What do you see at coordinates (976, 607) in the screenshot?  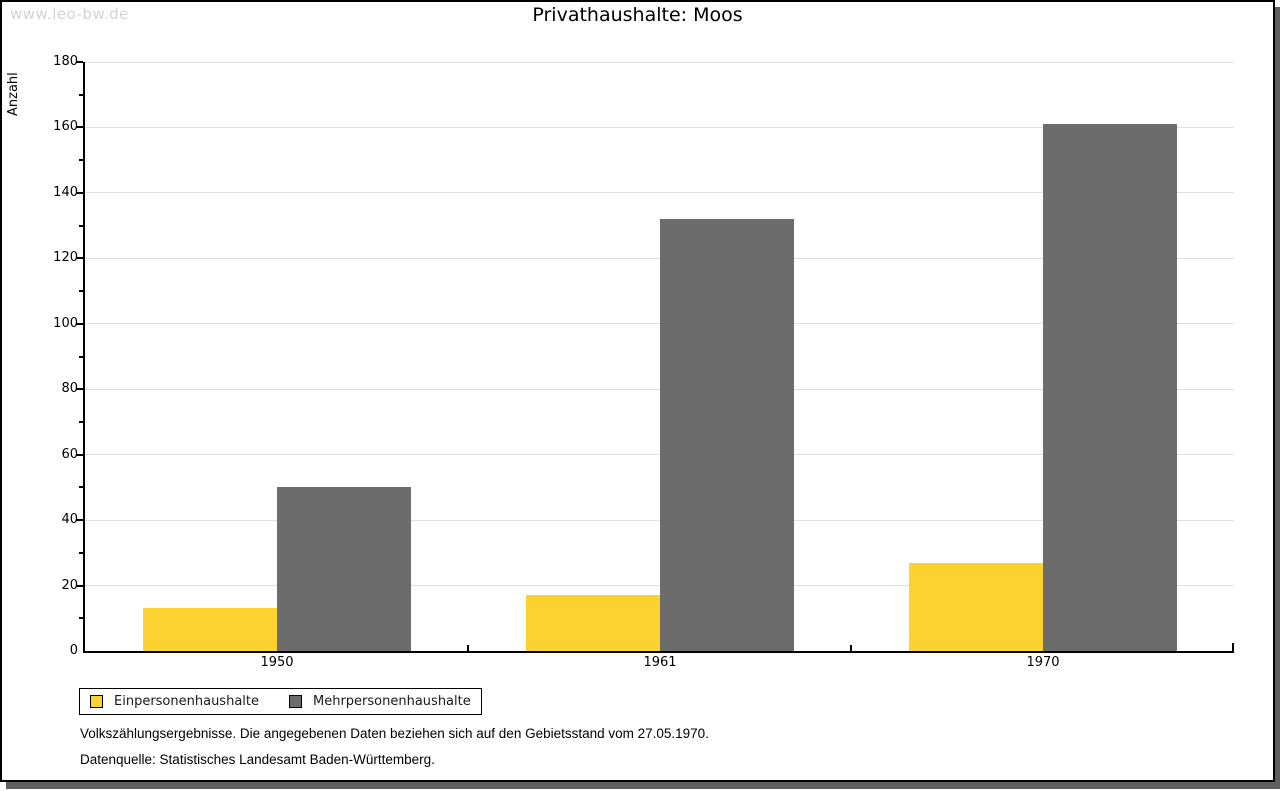 I see `bar-einpersonenhaushalte-1970` at bounding box center [976, 607].